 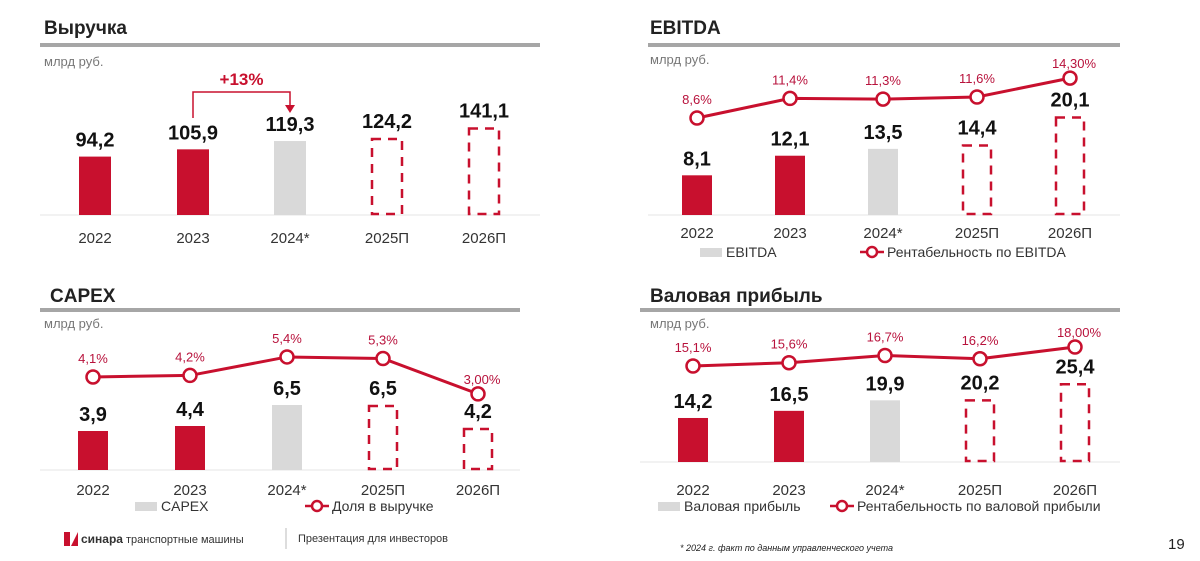 What do you see at coordinates (693, 347) in the screenshot?
I see `margin-label: 15,1%` at bounding box center [693, 347].